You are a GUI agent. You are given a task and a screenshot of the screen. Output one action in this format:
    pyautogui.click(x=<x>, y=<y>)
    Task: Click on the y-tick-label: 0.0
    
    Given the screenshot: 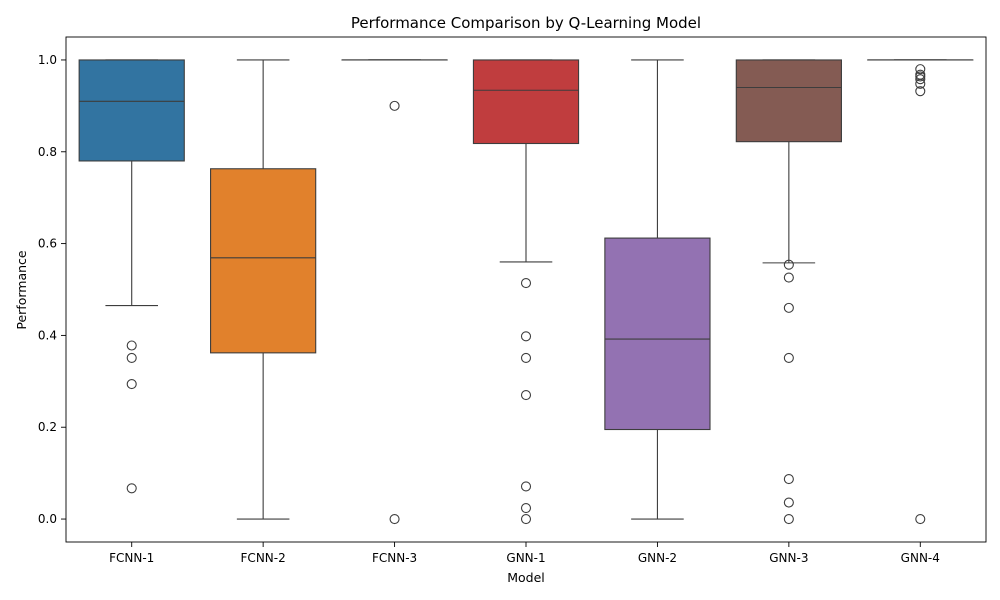 What is the action you would take?
    pyautogui.click(x=47, y=519)
    